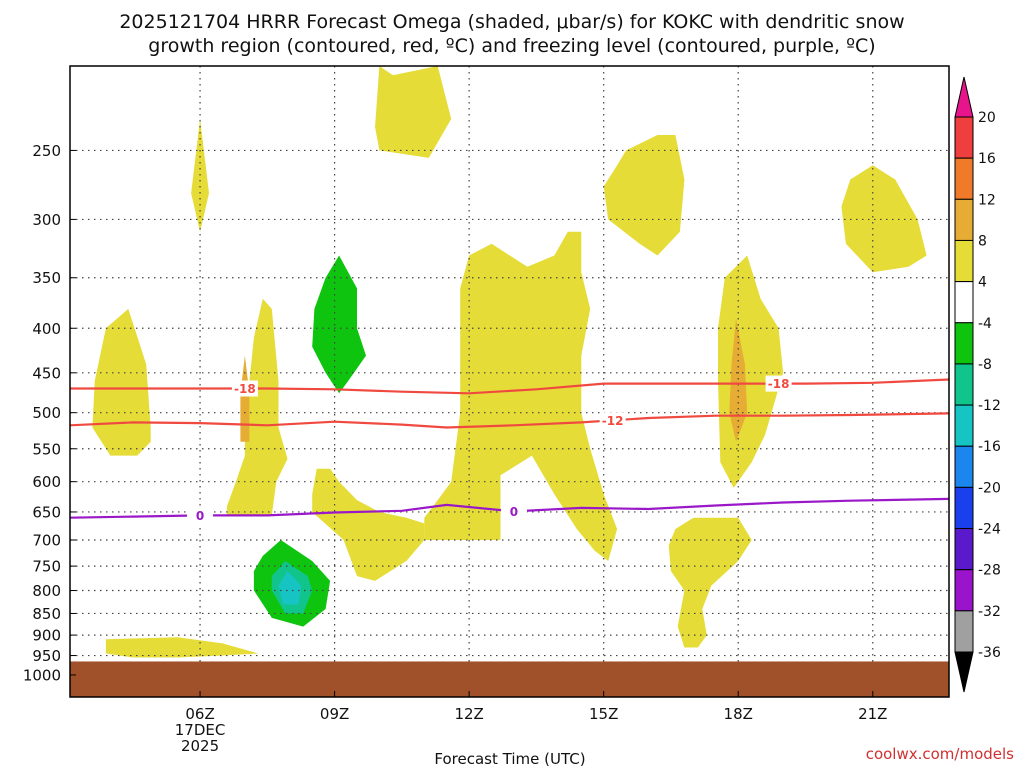 The height and width of the screenshot is (768, 1024). What do you see at coordinates (964, 97) in the screenshot?
I see `colorbar-top-arrow` at bounding box center [964, 97].